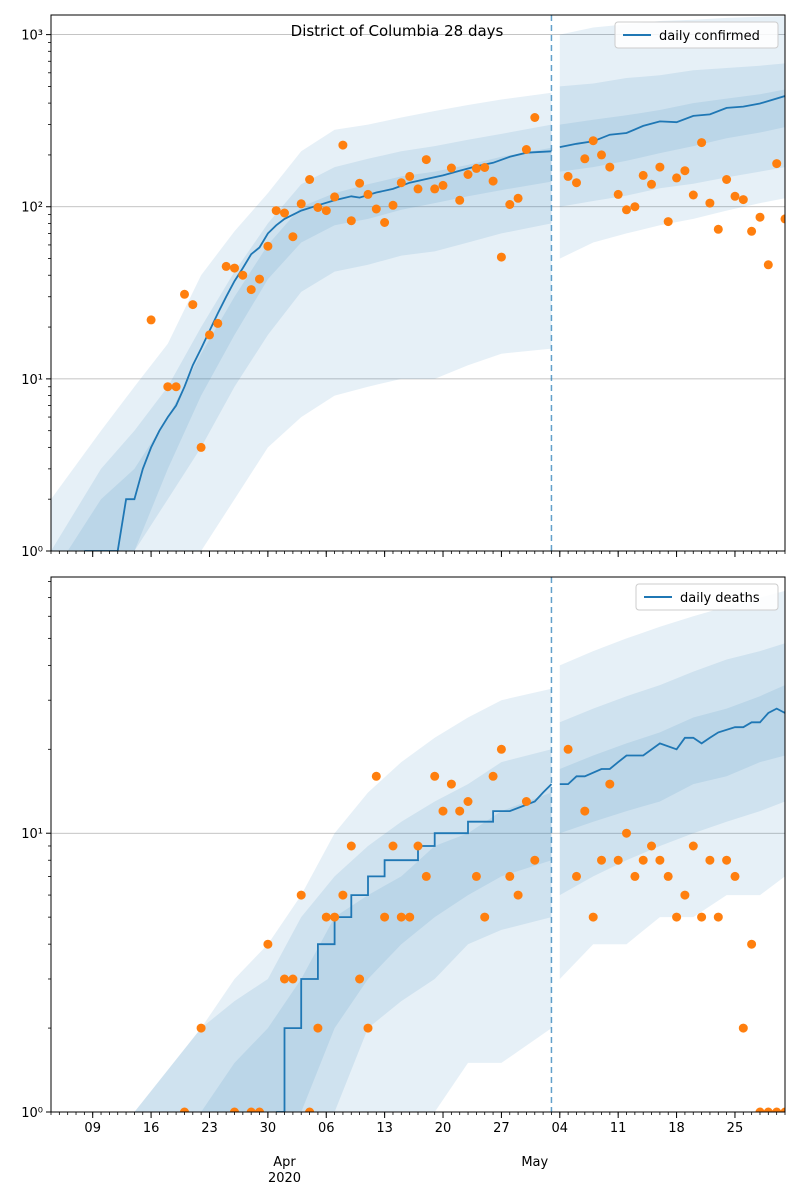  Describe the element at coordinates (209, 1128) in the screenshot. I see `x-tick-label: 23` at that location.